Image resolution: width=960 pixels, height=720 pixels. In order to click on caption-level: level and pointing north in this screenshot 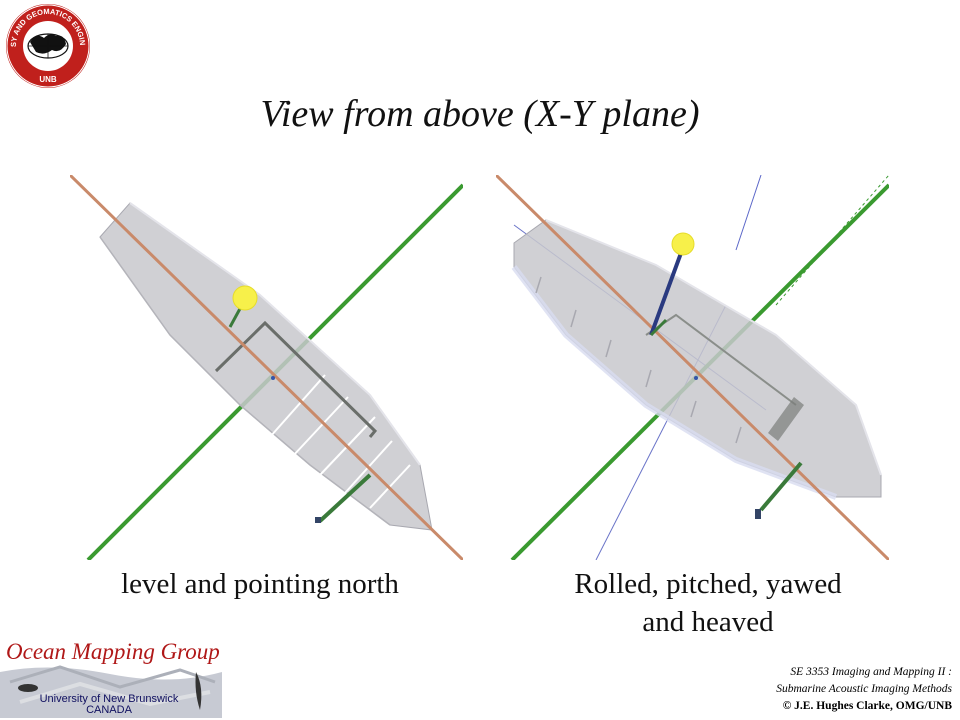, I will do `click(260, 584)`.